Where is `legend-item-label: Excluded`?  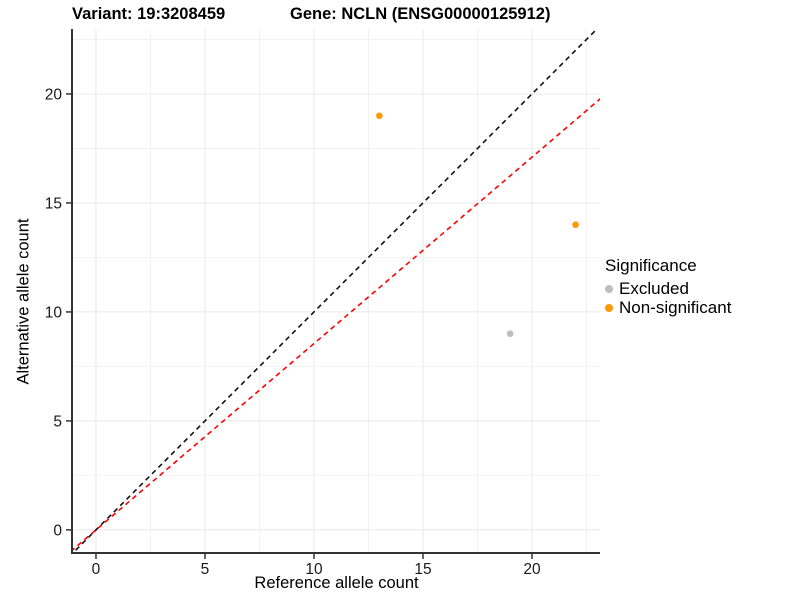
legend-item-label: Excluded is located at coordinates (654, 288).